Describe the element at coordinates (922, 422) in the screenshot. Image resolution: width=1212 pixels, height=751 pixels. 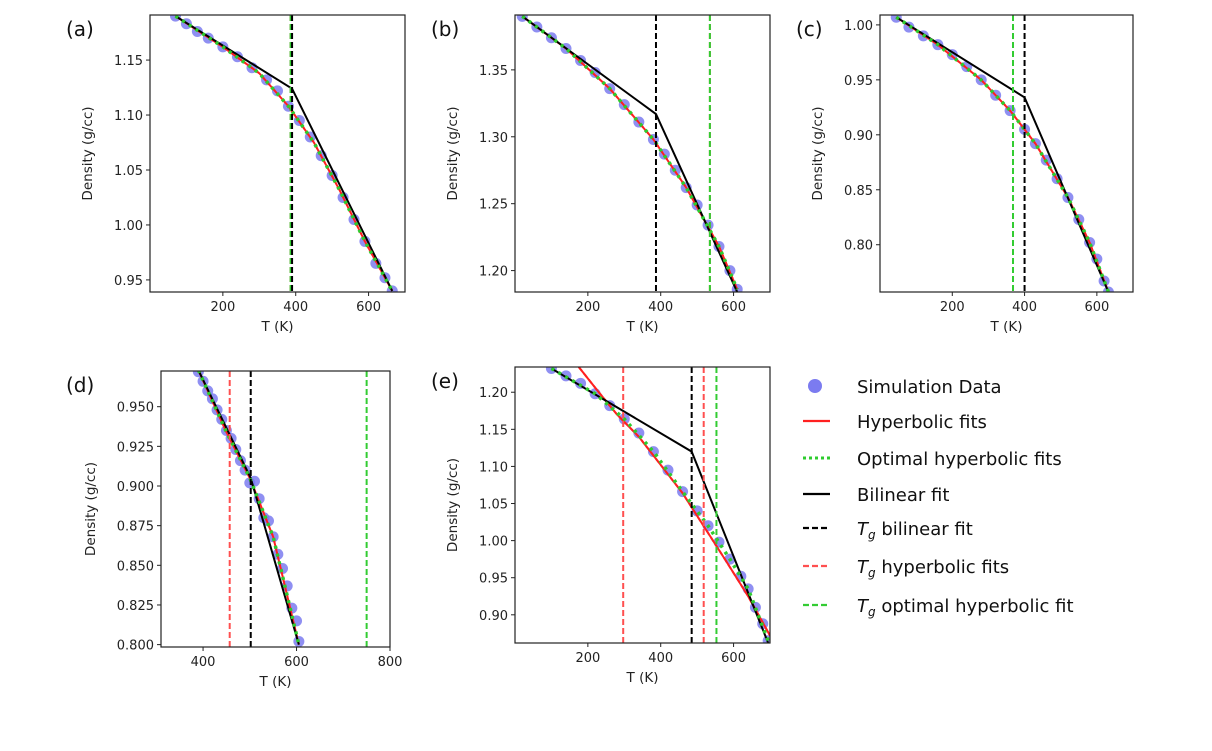
I see `legend-hyperbolic: Hyperbolic fits` at that location.